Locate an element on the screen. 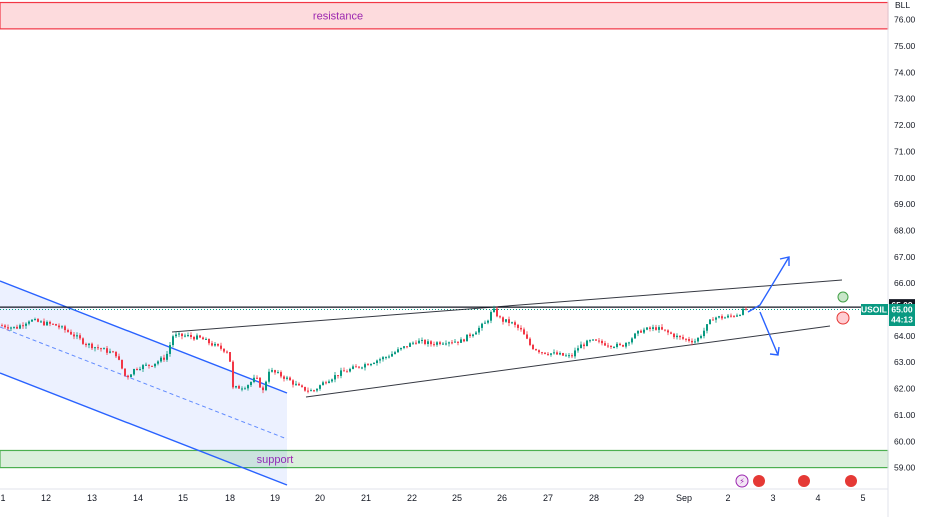  time-tick-label: 1 is located at coordinates (2, 498).